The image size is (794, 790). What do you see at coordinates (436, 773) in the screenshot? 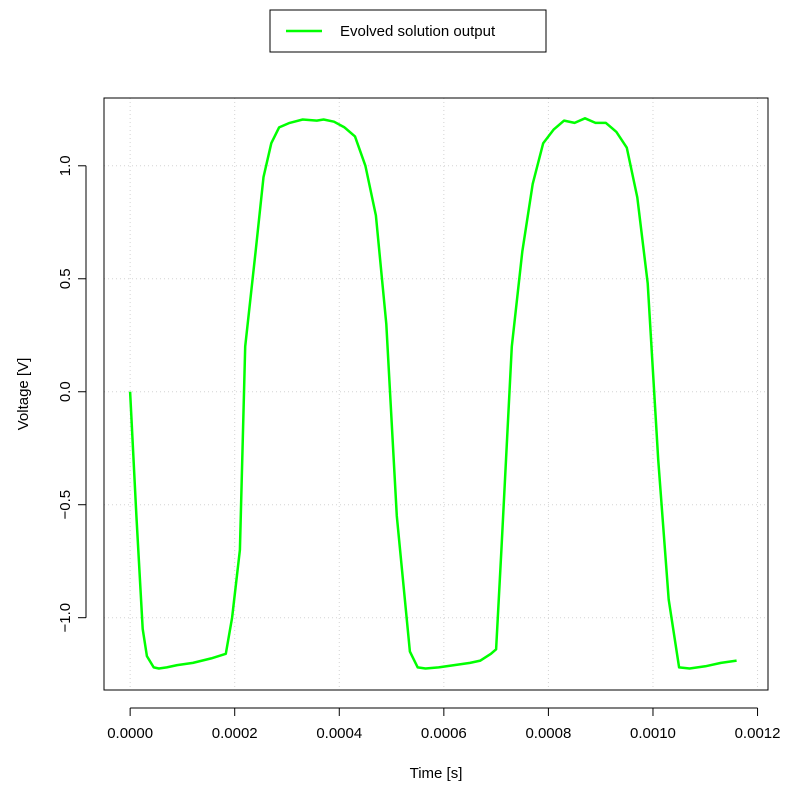
I see `x-axis-label: Time [s]` at bounding box center [436, 773].